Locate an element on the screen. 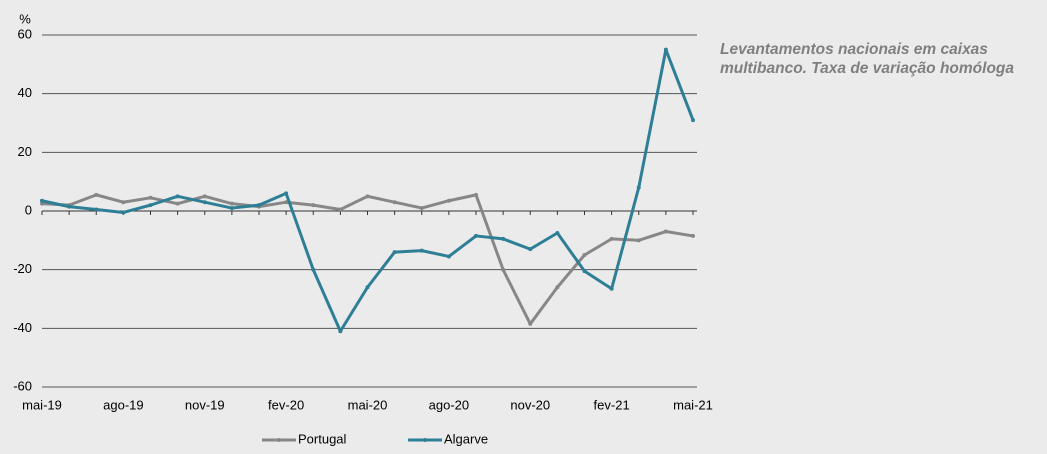 The height and width of the screenshot is (454, 1047). y-tick-label: 20 is located at coordinates (25, 151).